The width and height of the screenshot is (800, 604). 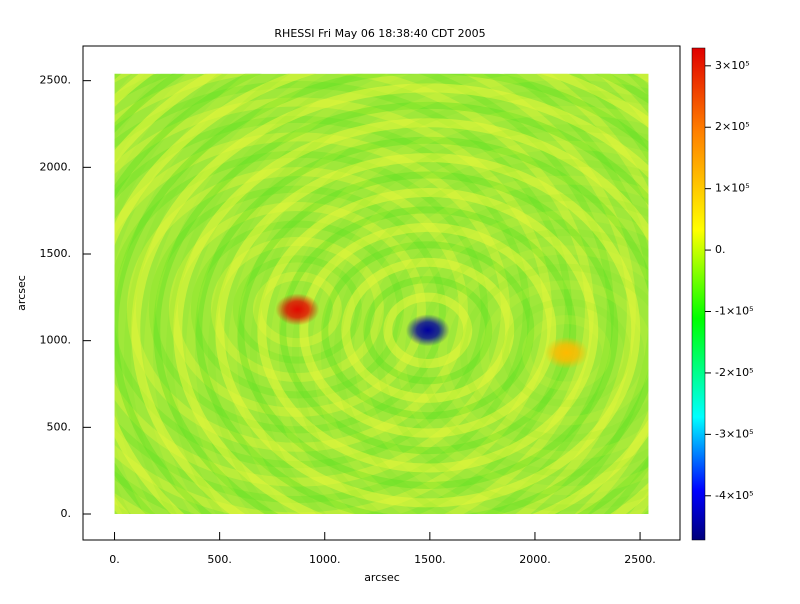 I want to click on y-tick-label: 1500., so click(x=56, y=253).